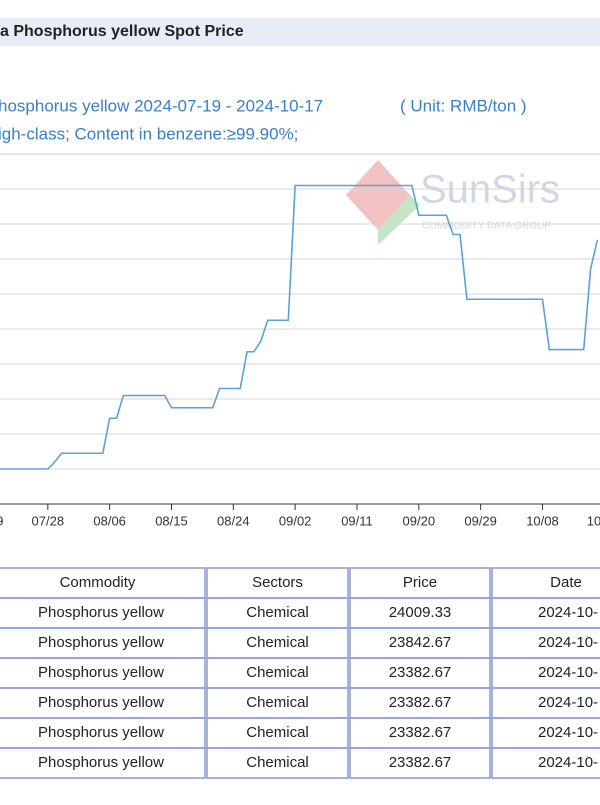 The height and width of the screenshot is (805, 600). Describe the element at coordinates (161, 105) in the screenshot. I see `chart-subtitle: hosphorus yellow 2024-07-19 - 2024-10-17` at that location.